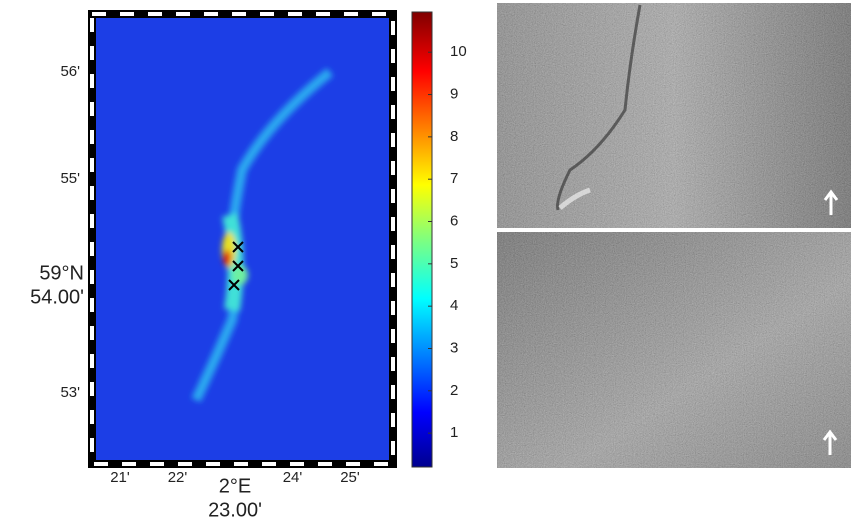 This screenshot has width=853, height=529. Describe the element at coordinates (454, 432) in the screenshot. I see `colorbar-tick-label: 1` at that location.